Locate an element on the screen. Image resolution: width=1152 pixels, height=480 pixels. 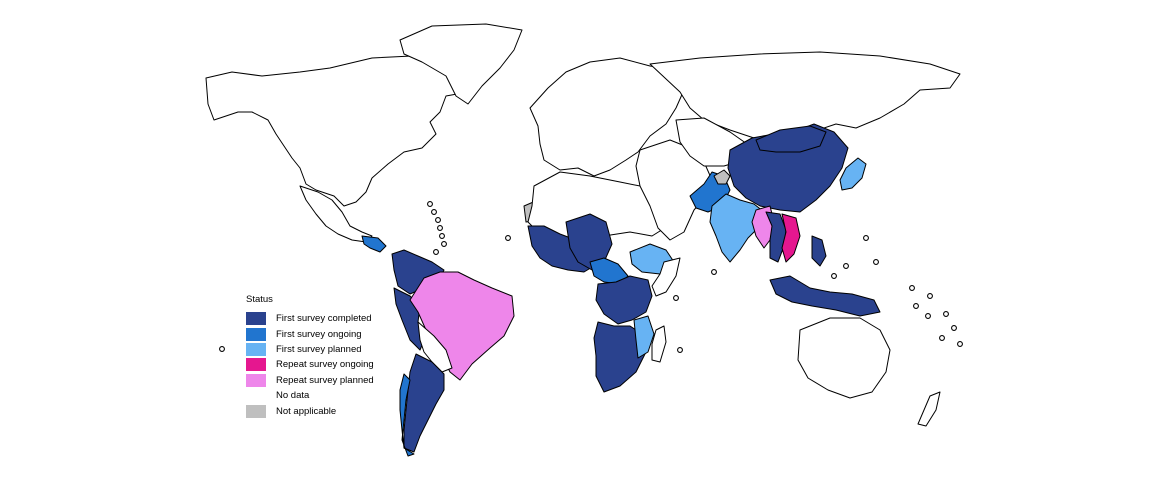
region-southern-africa is located at coordinates (620, 357).